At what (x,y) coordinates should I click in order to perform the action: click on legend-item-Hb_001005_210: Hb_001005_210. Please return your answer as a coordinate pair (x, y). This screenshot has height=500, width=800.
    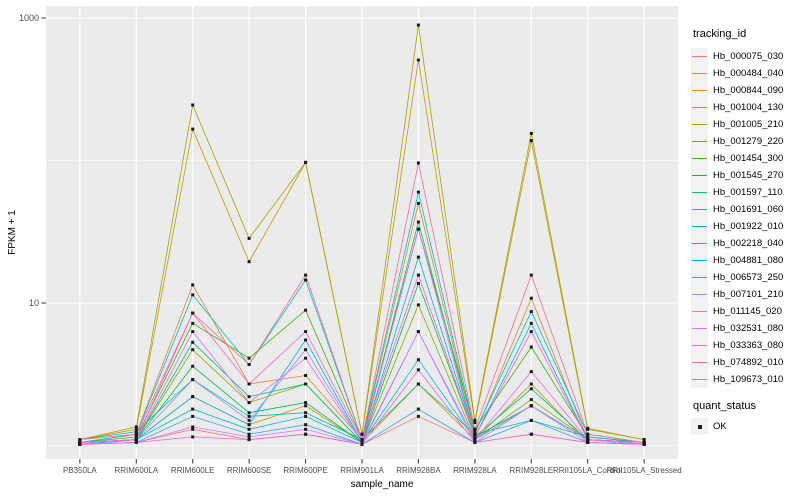
    Looking at the image, I should click on (745, 124).